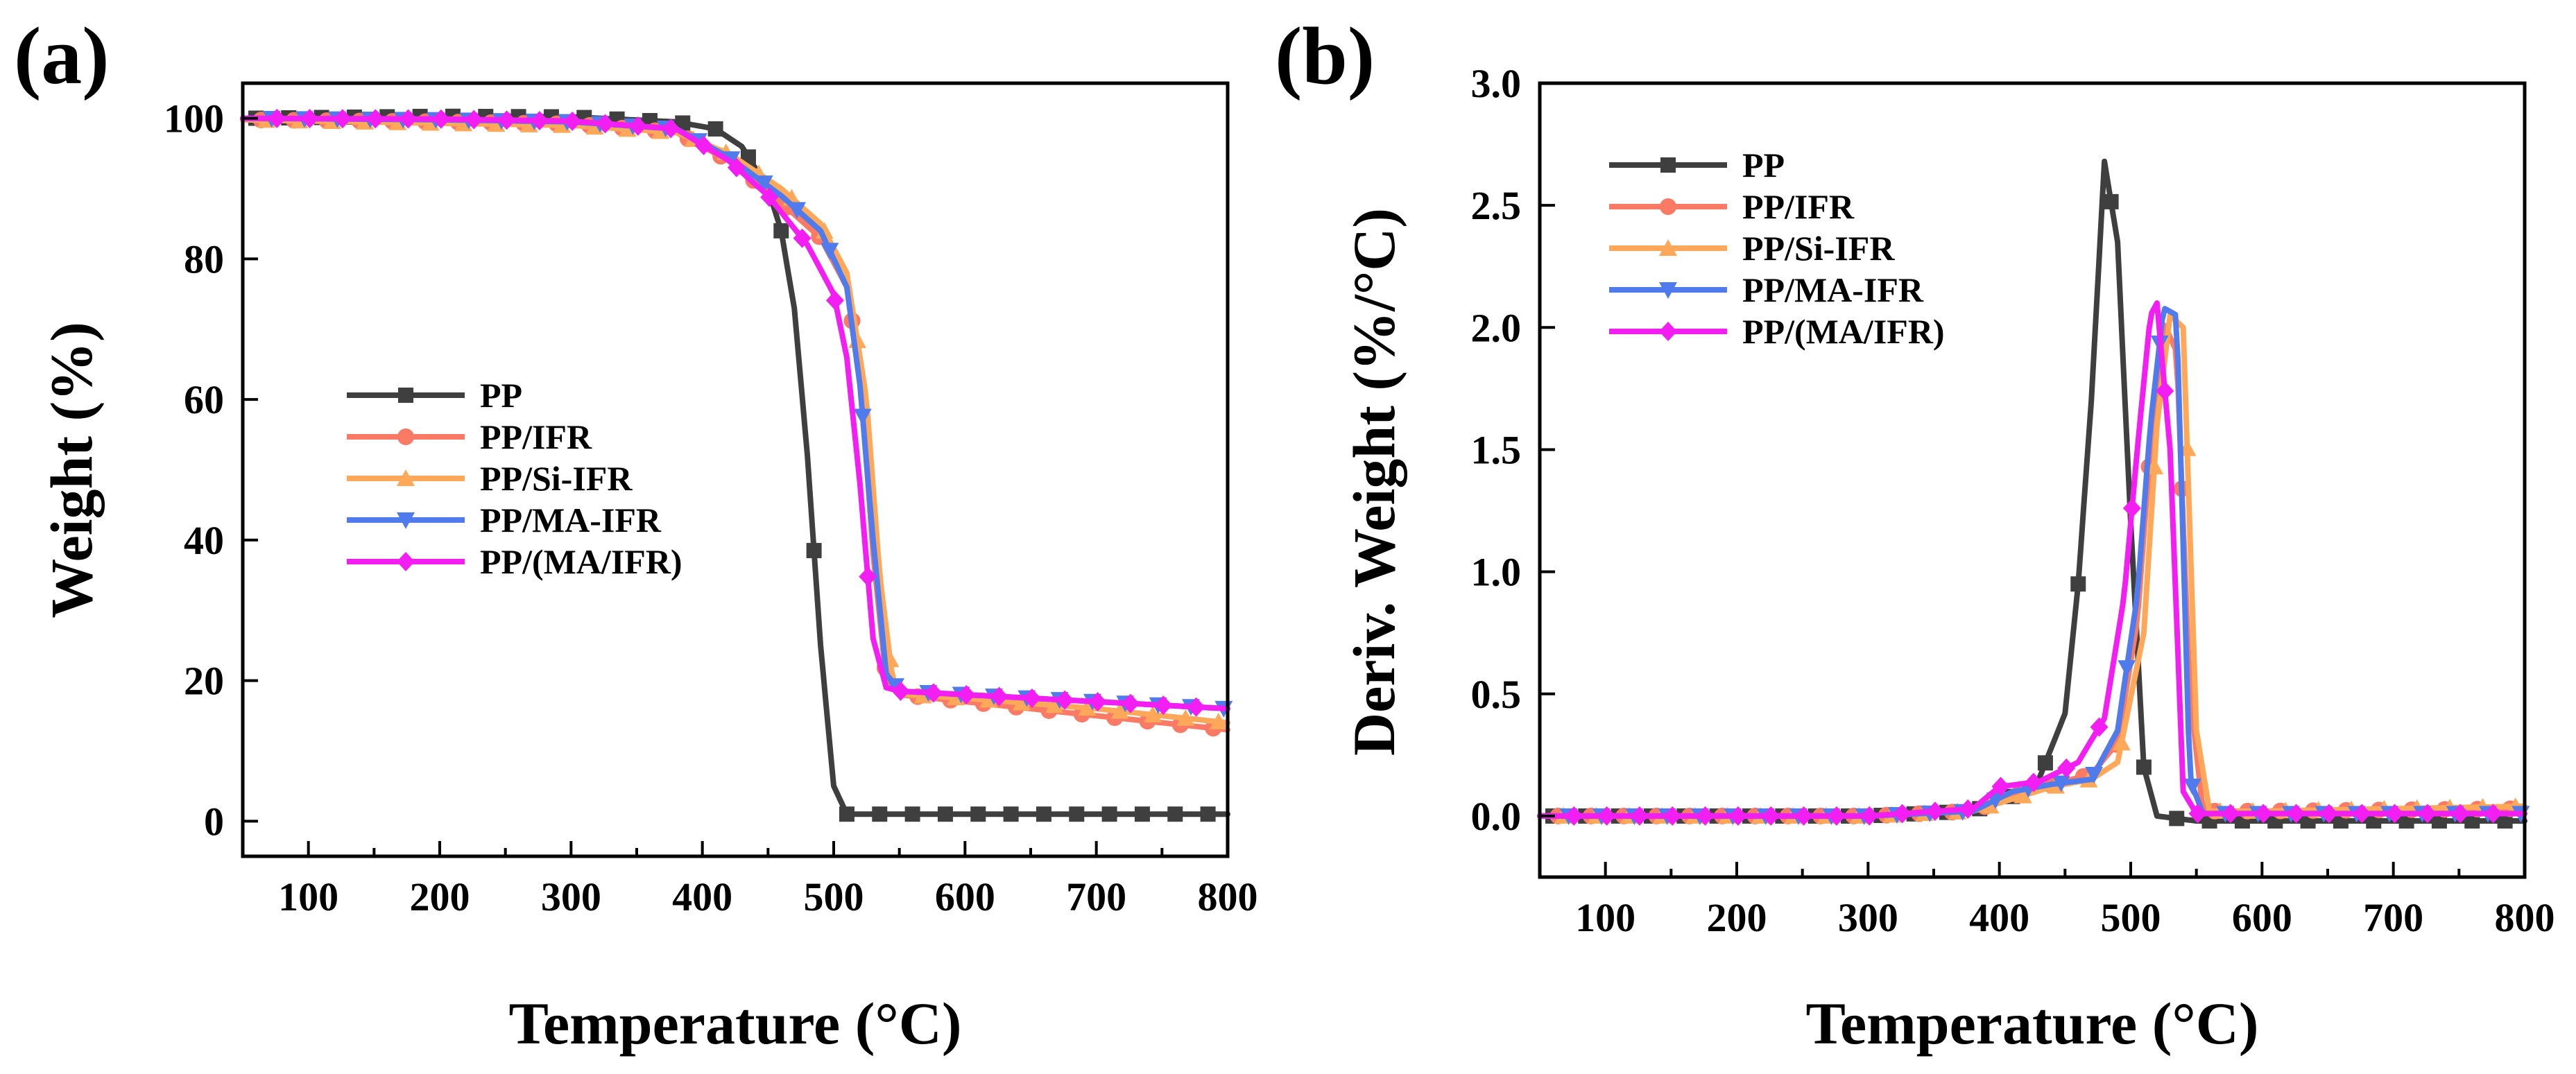 The image size is (2576, 1074). What do you see at coordinates (749, 880) in the screenshot?
I see `panel-a-x-ticks: 100 200 300 400 500 600 700 800` at bounding box center [749, 880].